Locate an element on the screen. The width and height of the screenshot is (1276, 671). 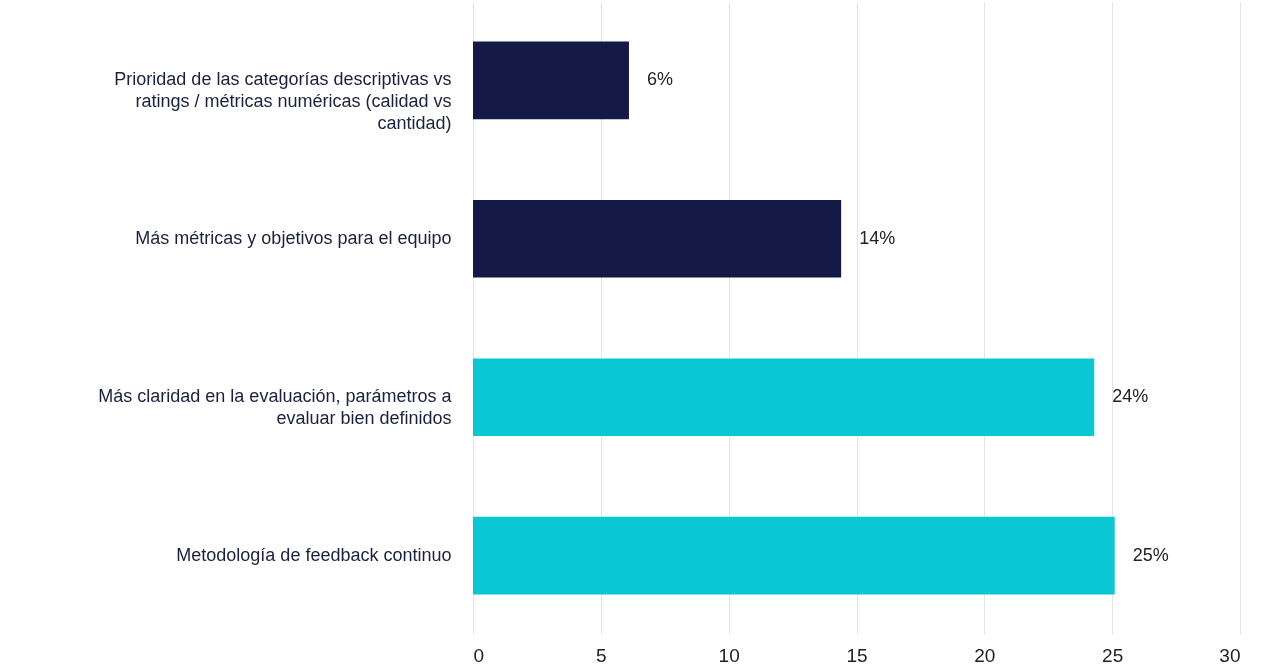
x-tick-label: 10 is located at coordinates (729, 655).